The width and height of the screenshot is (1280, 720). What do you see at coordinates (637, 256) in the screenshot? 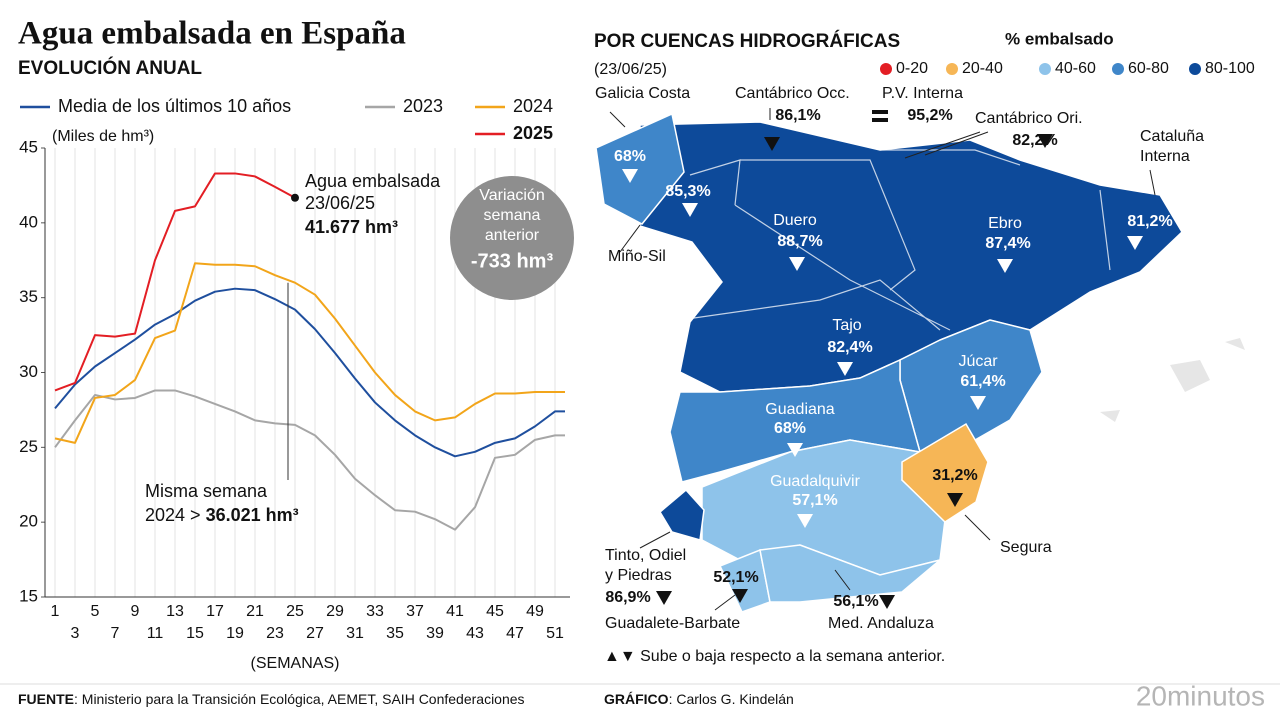
I see `basin-name: Miño-Sil` at bounding box center [637, 256].